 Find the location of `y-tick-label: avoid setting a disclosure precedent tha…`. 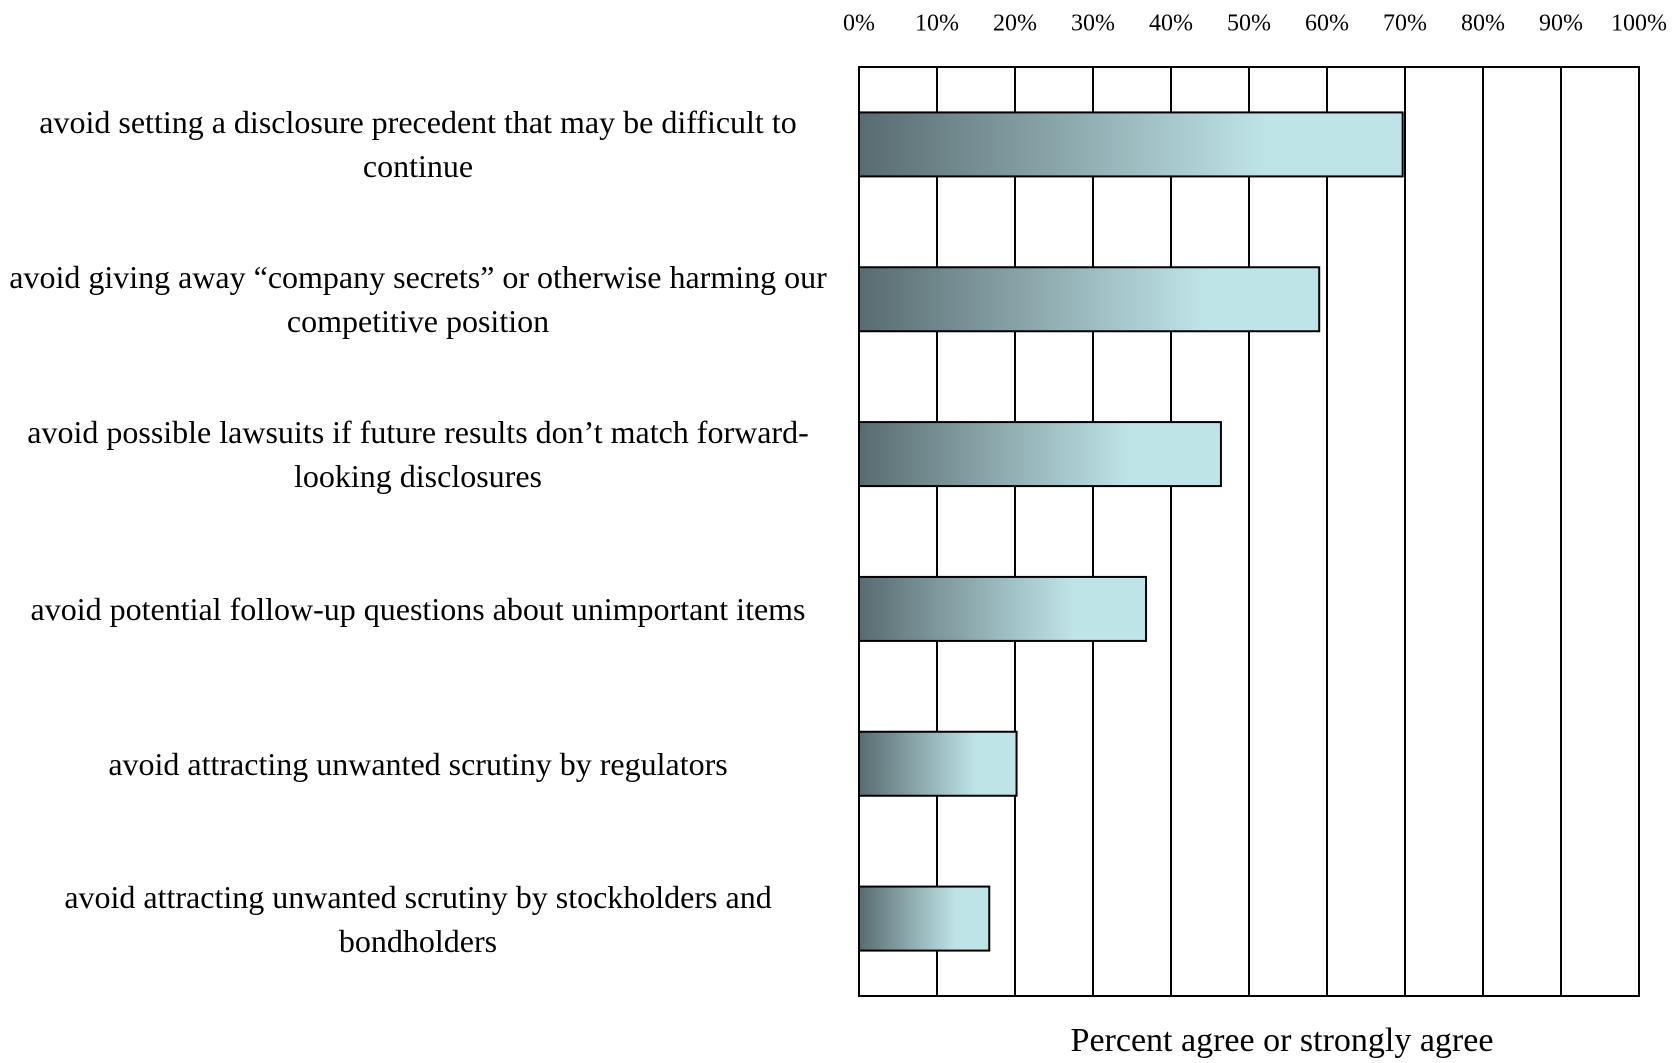

y-tick-label: avoid setting a disclosure precedent tha… is located at coordinates (418, 144).